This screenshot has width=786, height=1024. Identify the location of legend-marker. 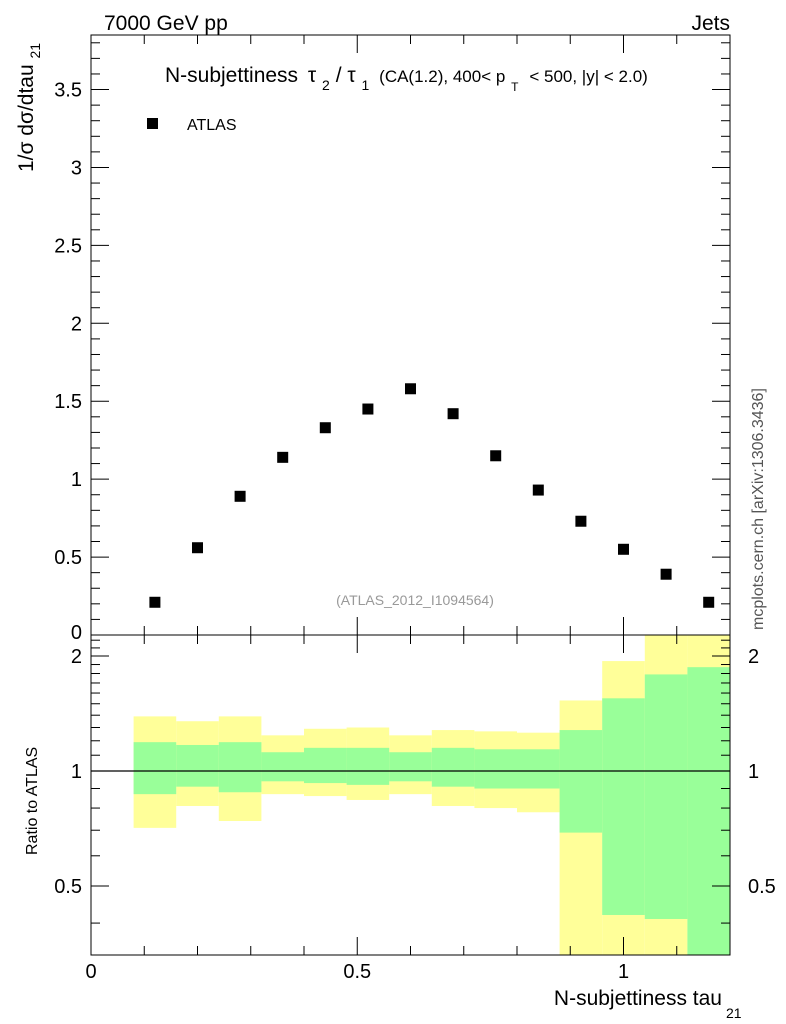
(152, 123).